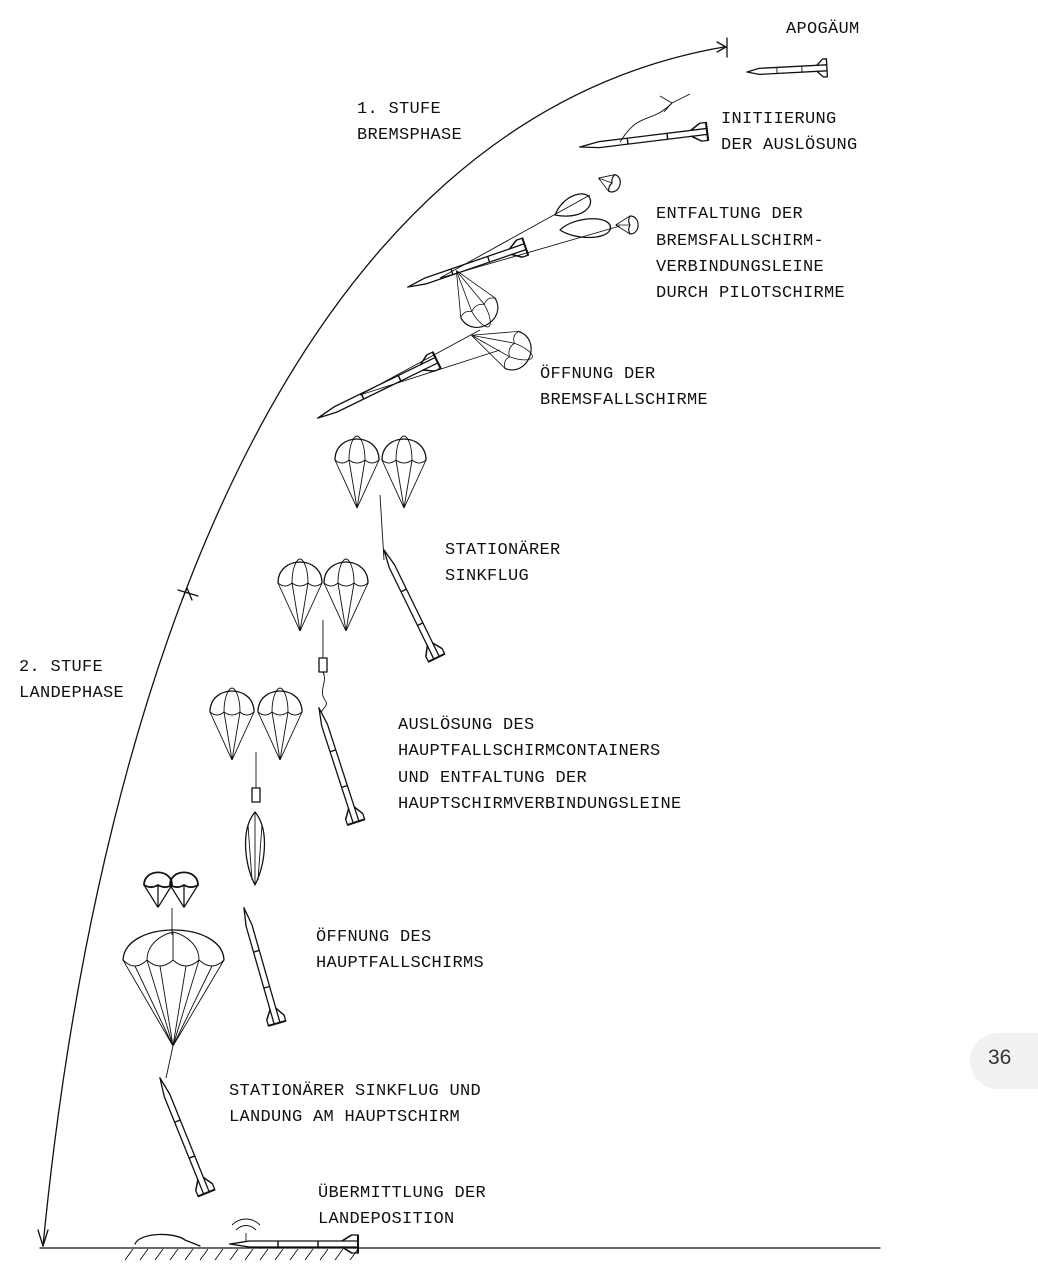 This screenshot has height=1280, width=1038. Describe the element at coordinates (460, 1254) in the screenshot. I see `ground` at that location.